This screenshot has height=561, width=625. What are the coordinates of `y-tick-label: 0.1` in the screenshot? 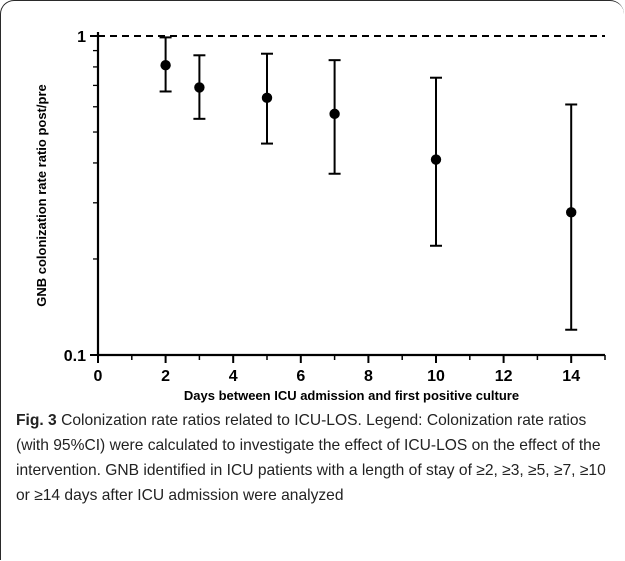 It's located at (75, 356).